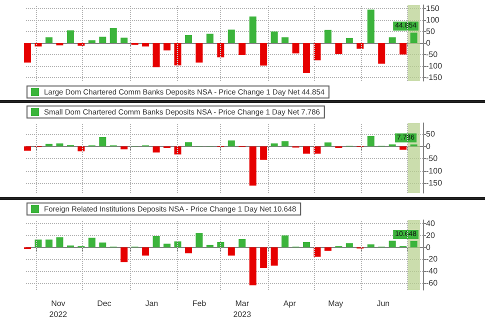 This screenshot has height=320, width=485. Describe the element at coordinates (336, 303) in the screenshot. I see `x-tick-label: May` at that location.